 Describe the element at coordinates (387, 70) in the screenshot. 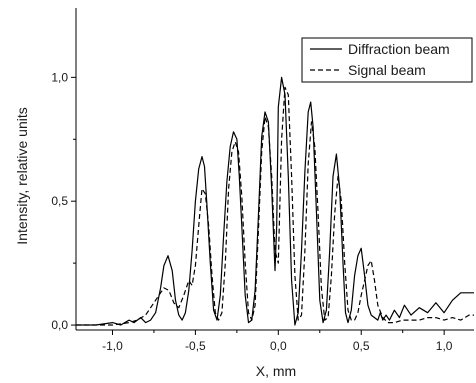

I see `legend-label-signal: Signal beam` at that location.